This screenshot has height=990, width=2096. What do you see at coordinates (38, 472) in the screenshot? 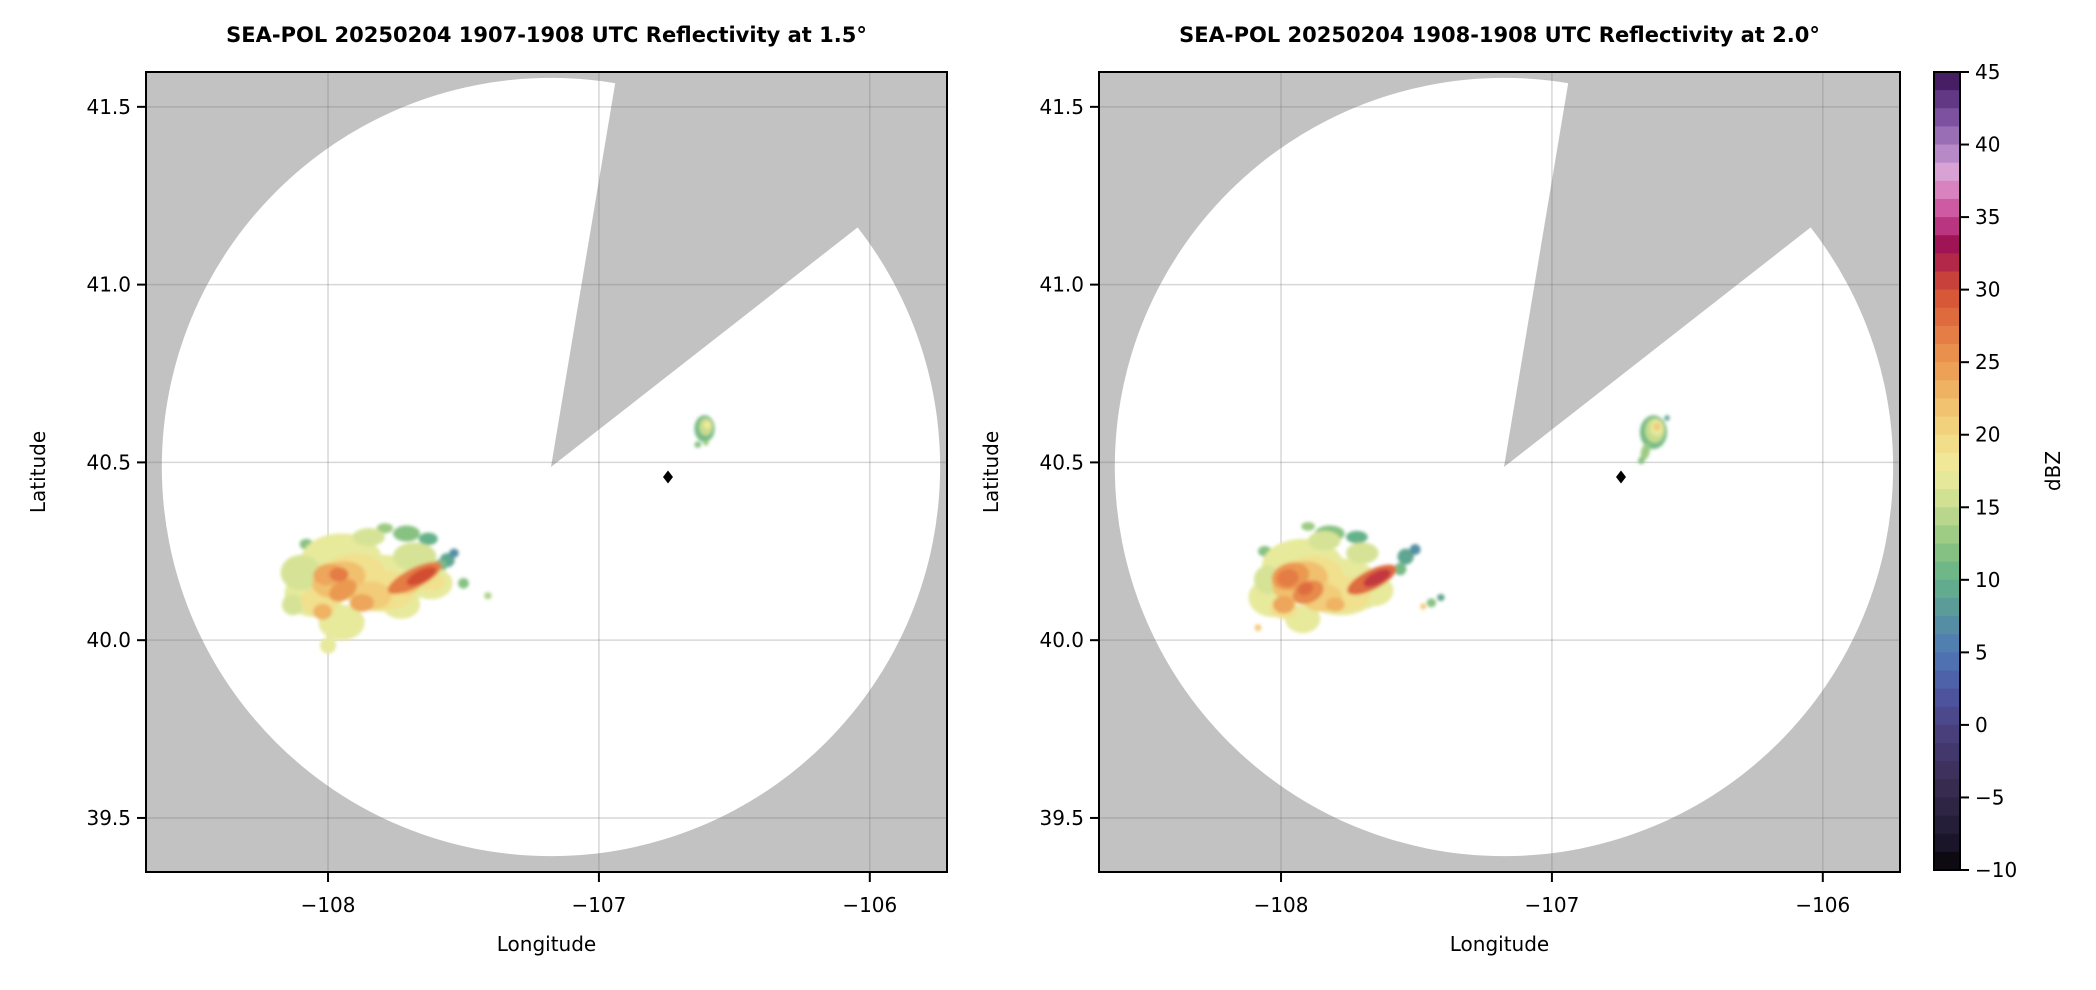
I see `panel-1-ylabel: Latitude` at bounding box center [38, 472].